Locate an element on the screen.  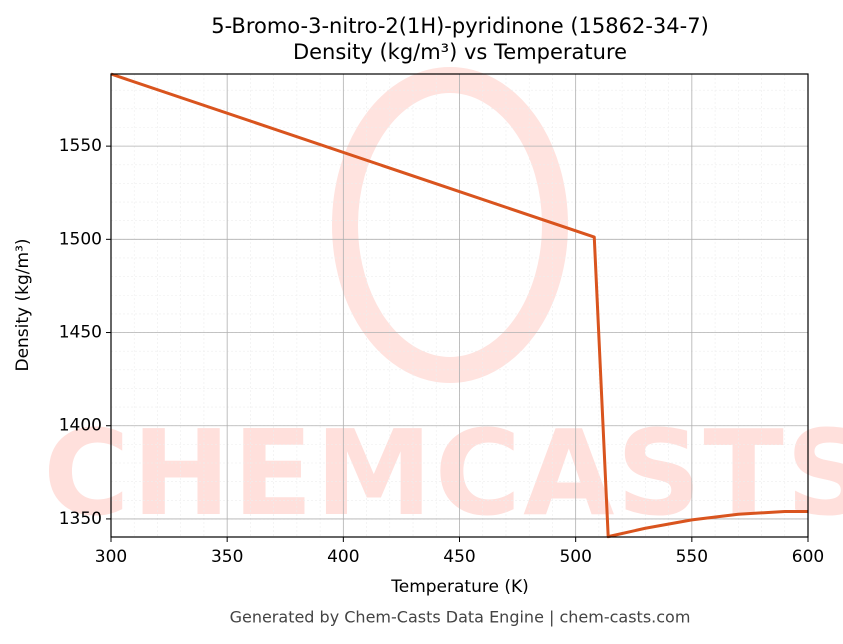
chart-subtitle: Density (kg/m³) vs Temperature is located at coordinates (460, 52).